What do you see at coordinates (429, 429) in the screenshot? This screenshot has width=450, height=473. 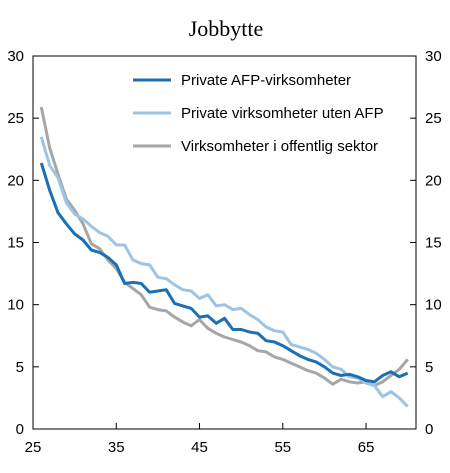 I see `y-tick-label-right: 0` at bounding box center [429, 429].